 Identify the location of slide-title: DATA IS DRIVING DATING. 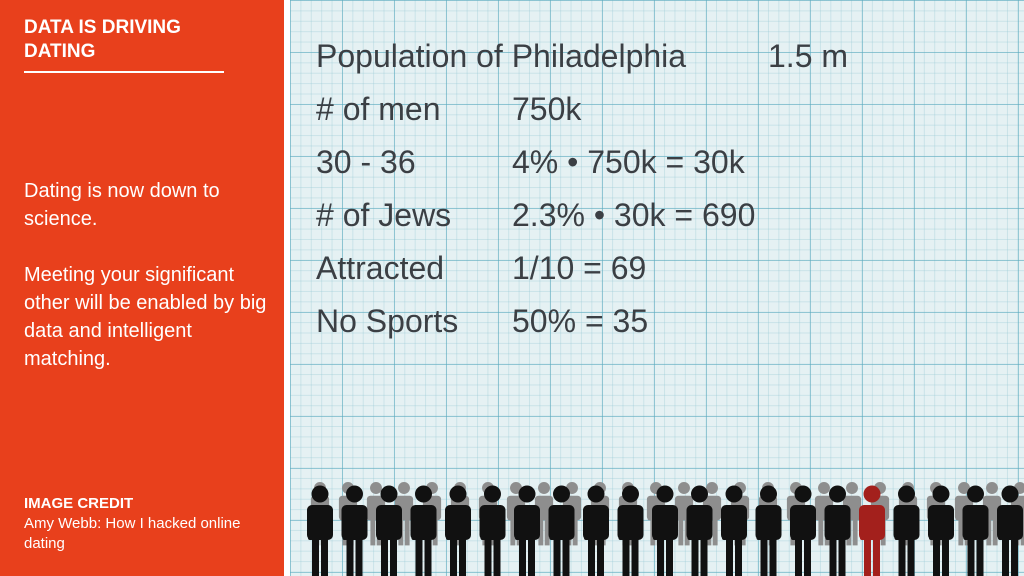
(102, 39).